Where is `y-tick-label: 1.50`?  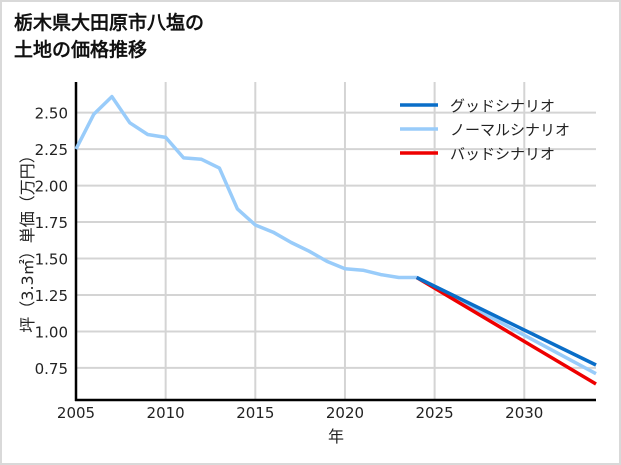 y-tick-label: 1.50 is located at coordinates (51, 260).